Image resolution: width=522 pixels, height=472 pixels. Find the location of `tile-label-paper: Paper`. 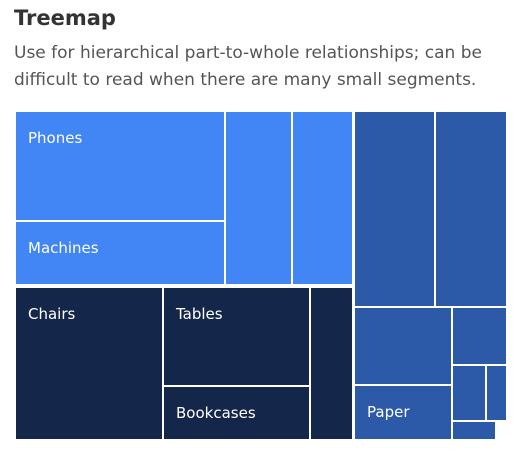

tile-label-paper: Paper is located at coordinates (388, 412).